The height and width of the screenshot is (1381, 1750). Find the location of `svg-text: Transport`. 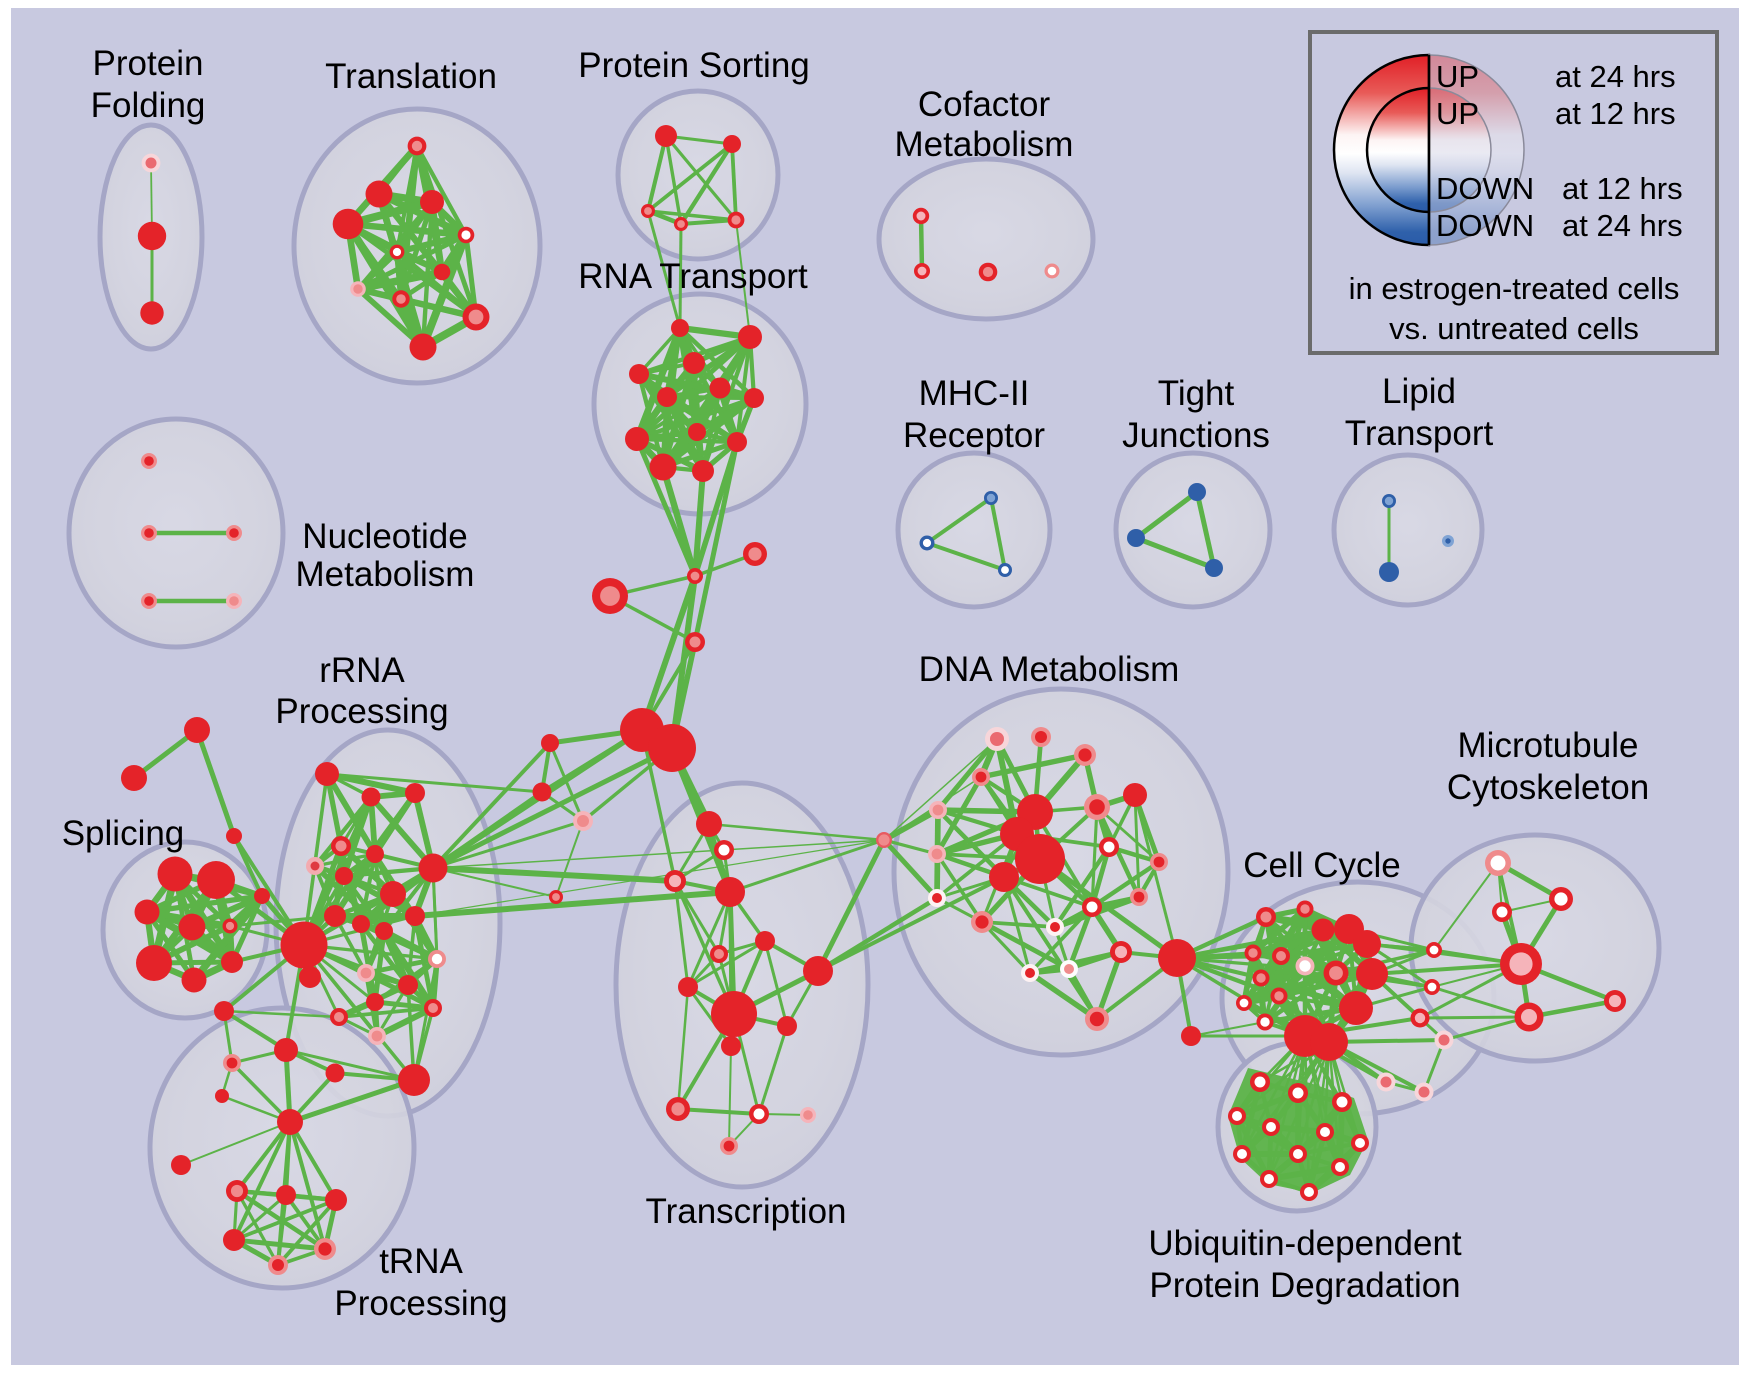

svg-text: Transport is located at coordinates (1419, 433).